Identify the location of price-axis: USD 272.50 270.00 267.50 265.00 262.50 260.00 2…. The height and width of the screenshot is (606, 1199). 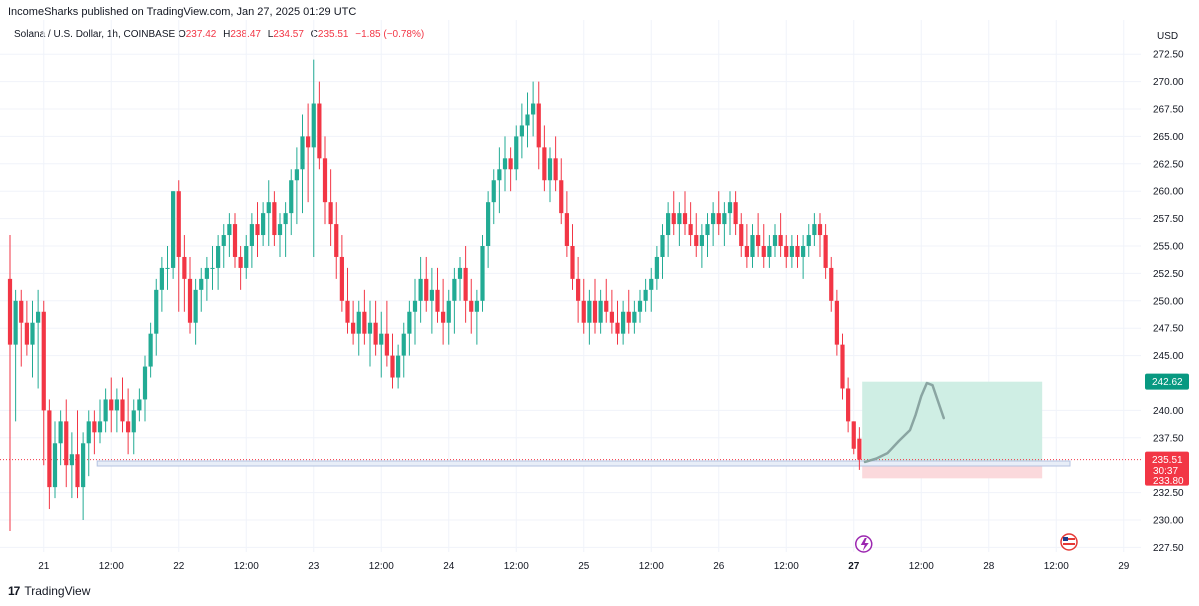
(1167, 292).